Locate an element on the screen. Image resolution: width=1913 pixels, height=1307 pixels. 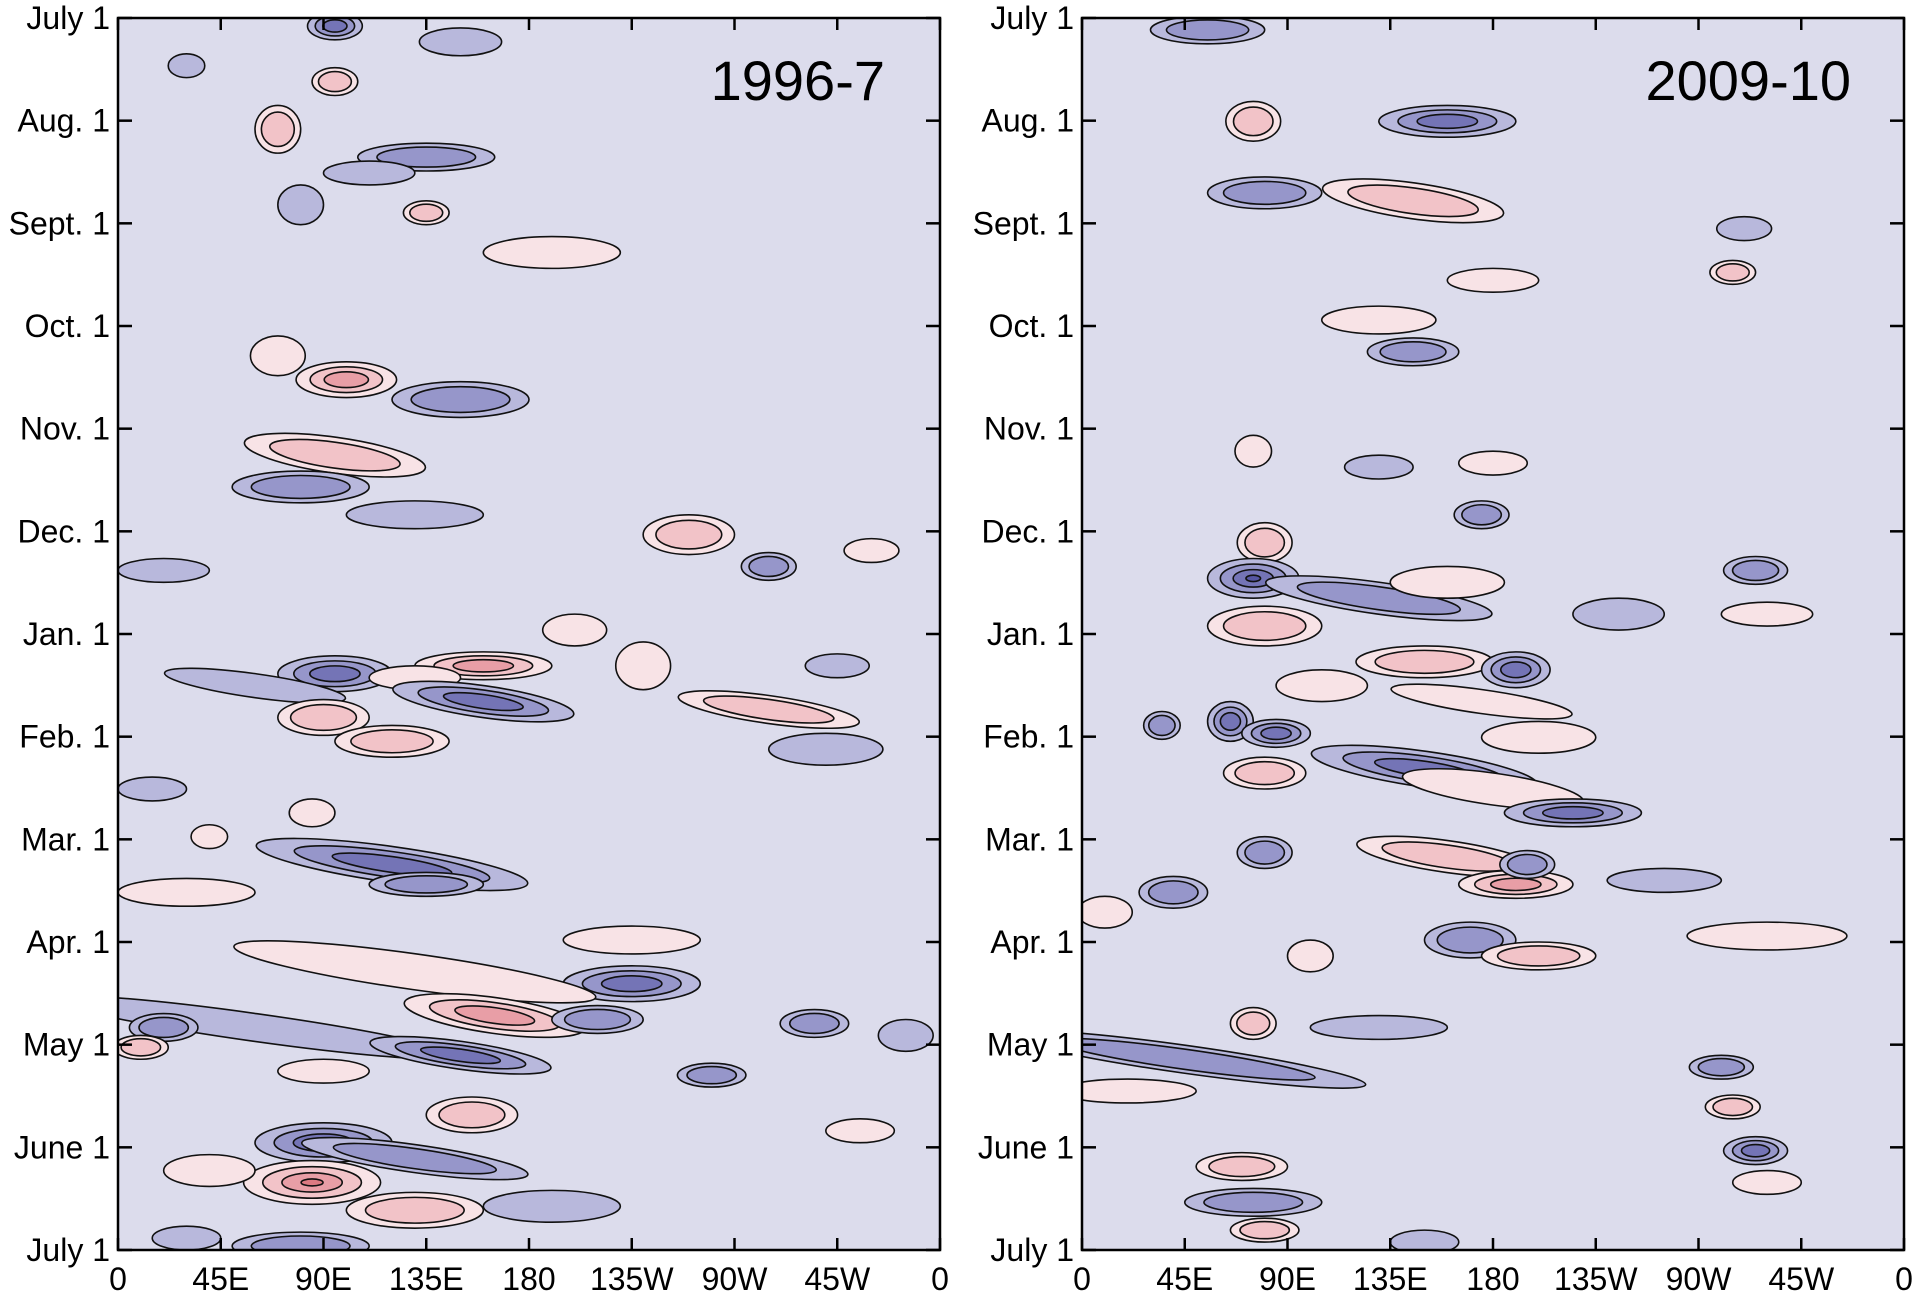
x-tick-label: 45E is located at coordinates (1184, 1279).